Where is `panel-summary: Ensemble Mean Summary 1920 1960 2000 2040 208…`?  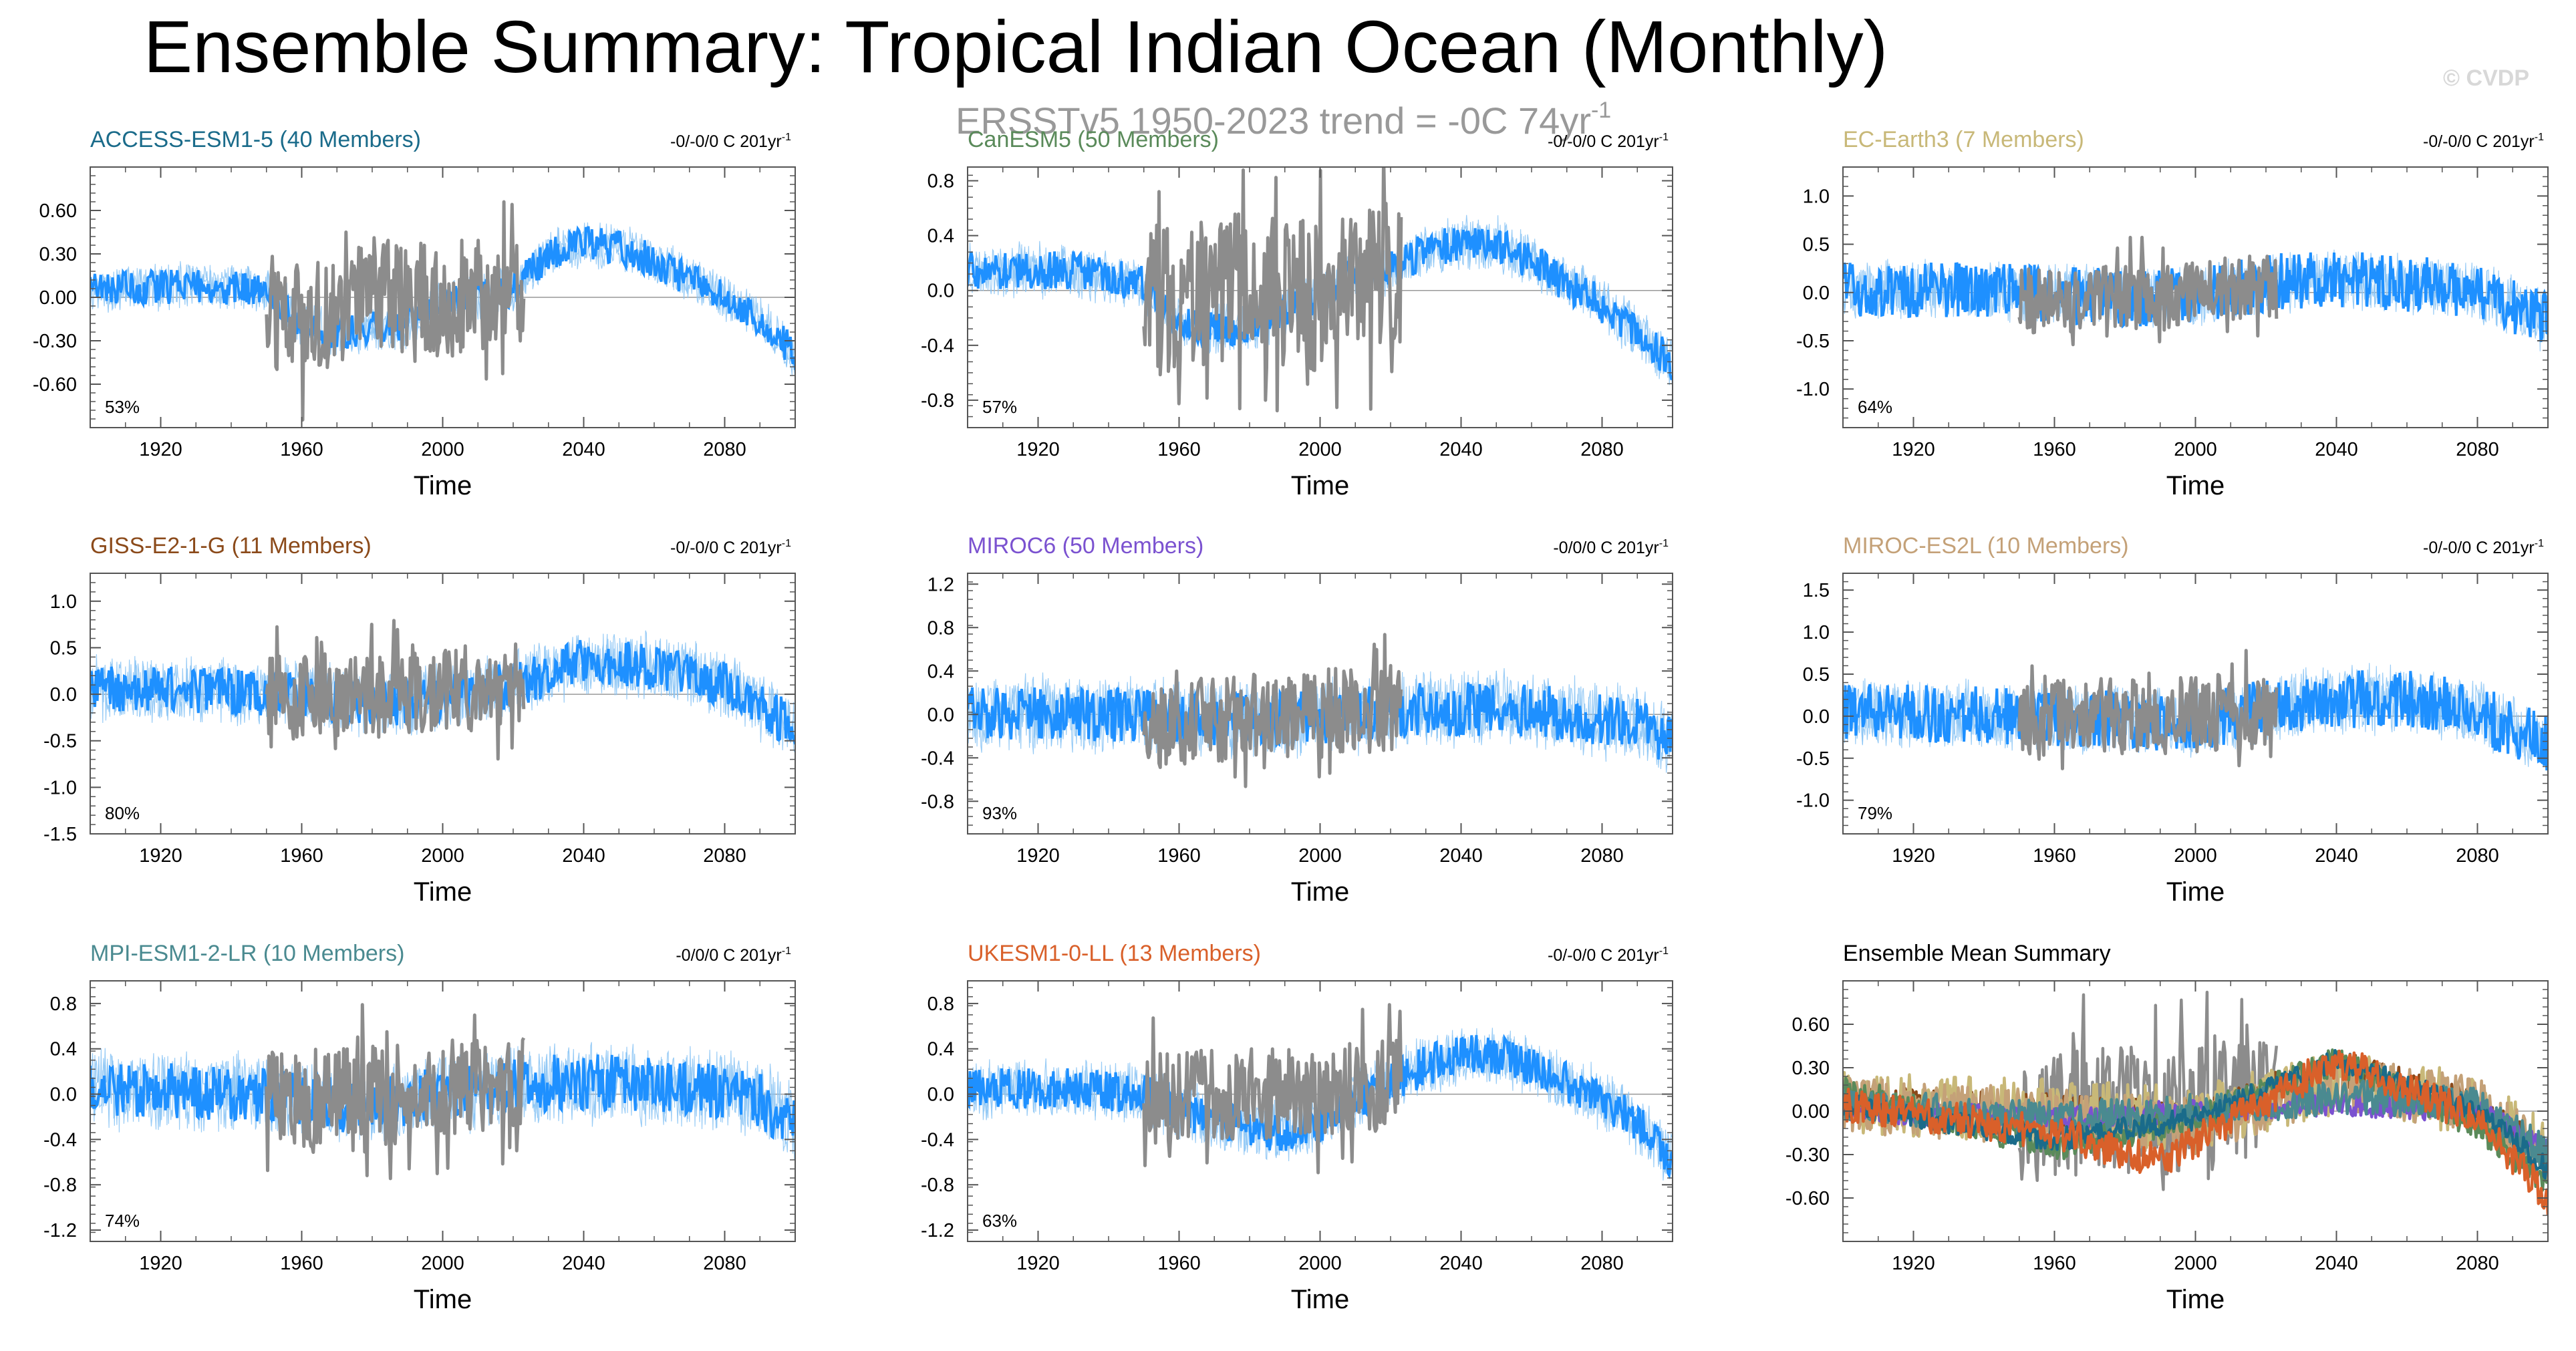
panel-summary: Ensemble Mean Summary 1920 1960 2000 2040 208… is located at coordinates (2167, 1127).